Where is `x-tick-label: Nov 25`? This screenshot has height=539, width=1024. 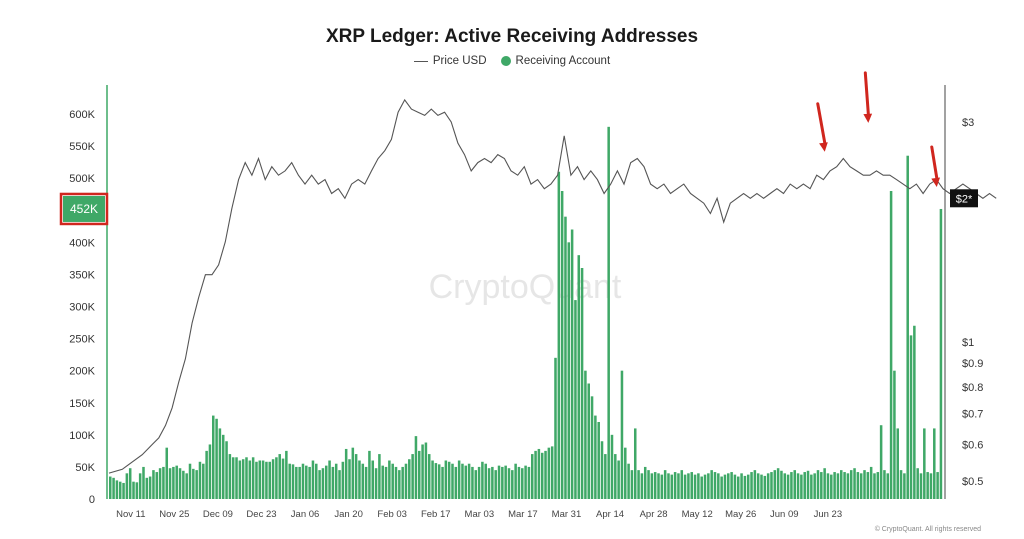 x-tick-label: Nov 25 is located at coordinates (174, 514).